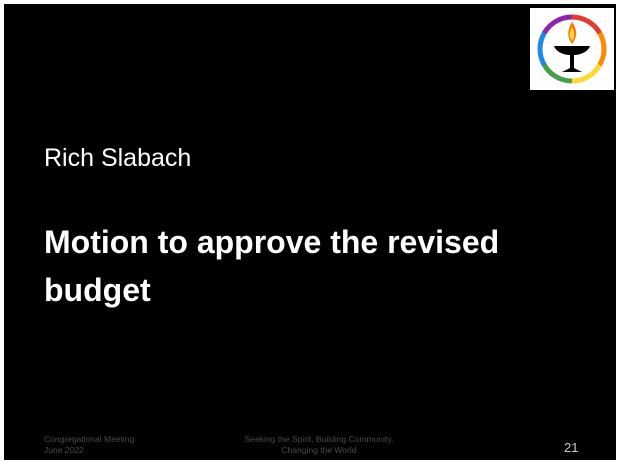 Image resolution: width=620 pixels, height=464 pixels. What do you see at coordinates (319, 439) in the screenshot?
I see `footer-line: Seeking the Spirit, Building Community,` at bounding box center [319, 439].